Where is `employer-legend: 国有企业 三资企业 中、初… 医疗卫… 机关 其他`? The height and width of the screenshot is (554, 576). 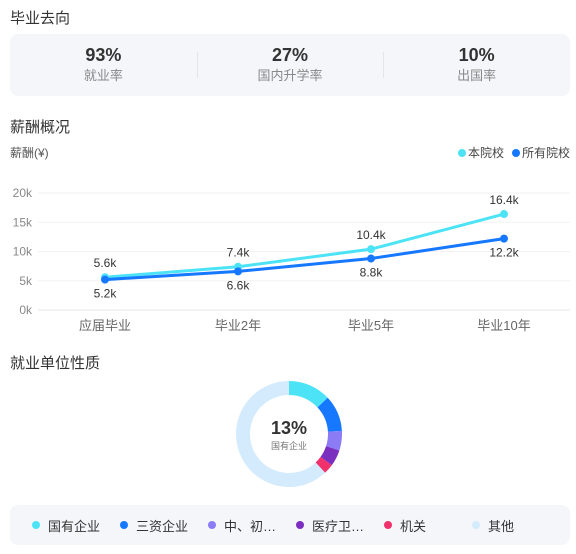
employer-legend: 国有企业 三资企业 中、初… 医疗卫… 机关 其他 is located at coordinates (290, 525).